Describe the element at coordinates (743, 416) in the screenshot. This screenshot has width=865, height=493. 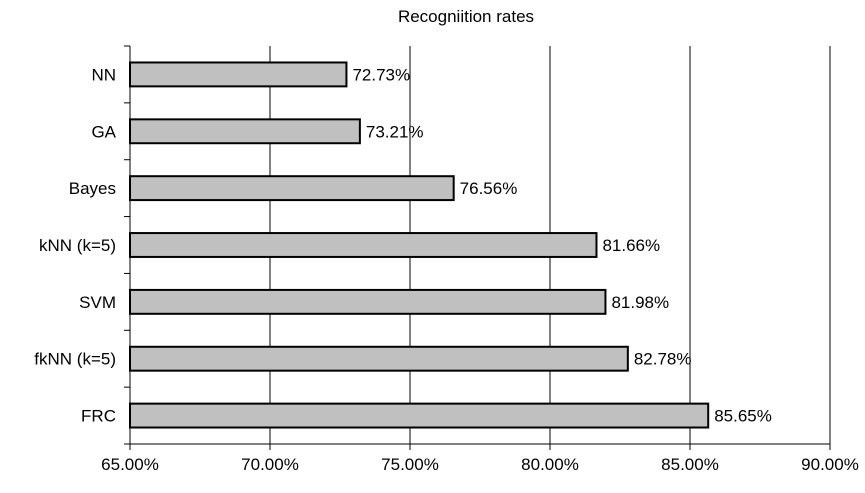
I see `data-label: 85.65%` at that location.